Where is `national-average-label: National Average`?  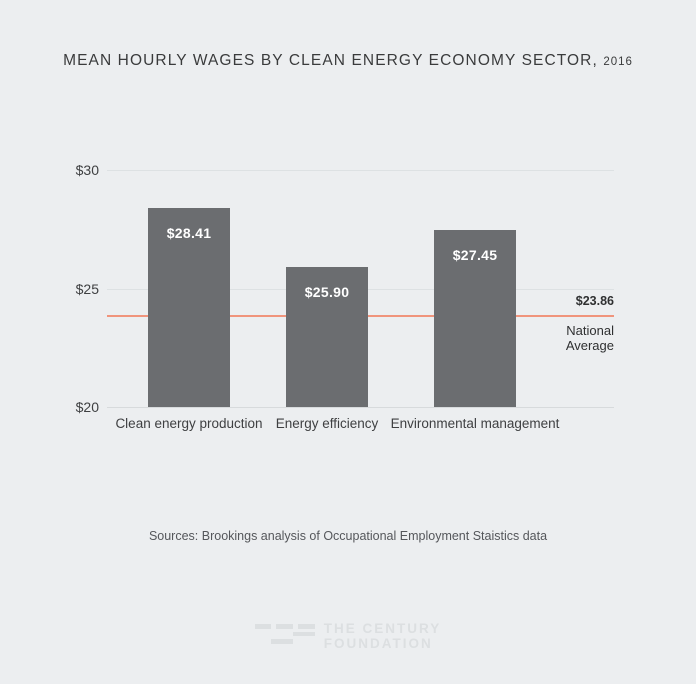
national-average-label: National Average is located at coordinates (589, 337).